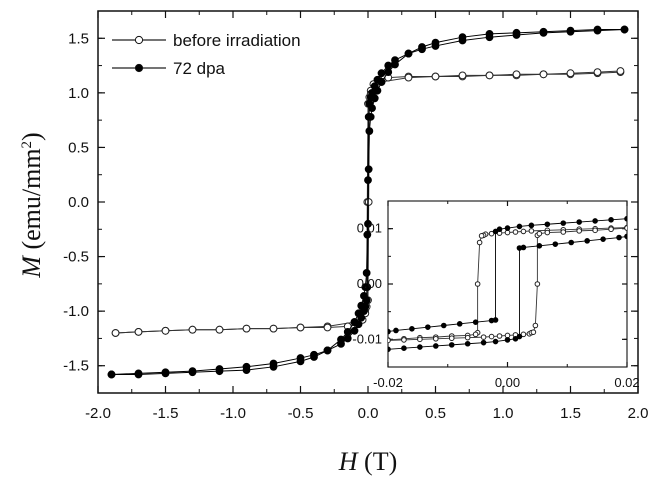 The height and width of the screenshot is (482, 651). What do you see at coordinates (206, 54) in the screenshot?
I see `legend: before irradiation 72 dpa` at bounding box center [206, 54].